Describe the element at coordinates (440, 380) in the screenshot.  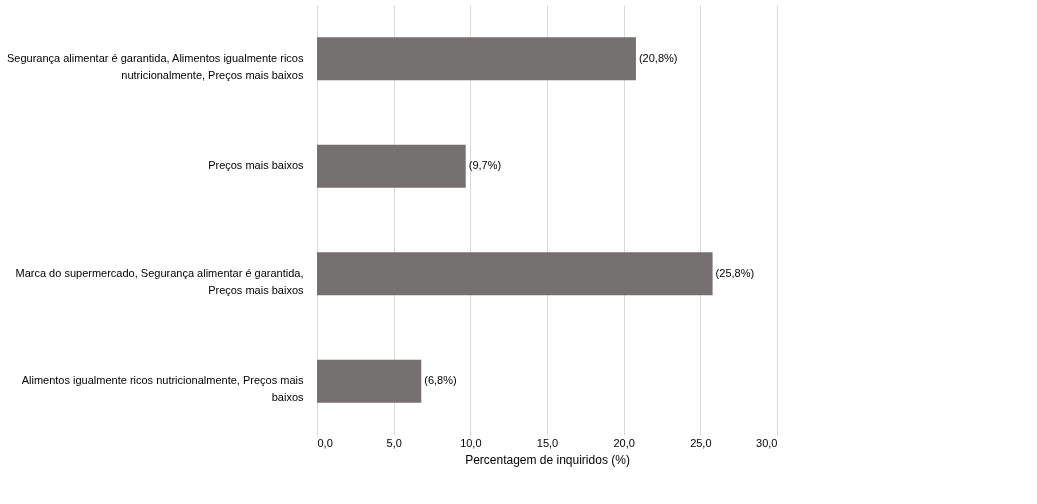
I see `data-label: (6,8%)` at that location.